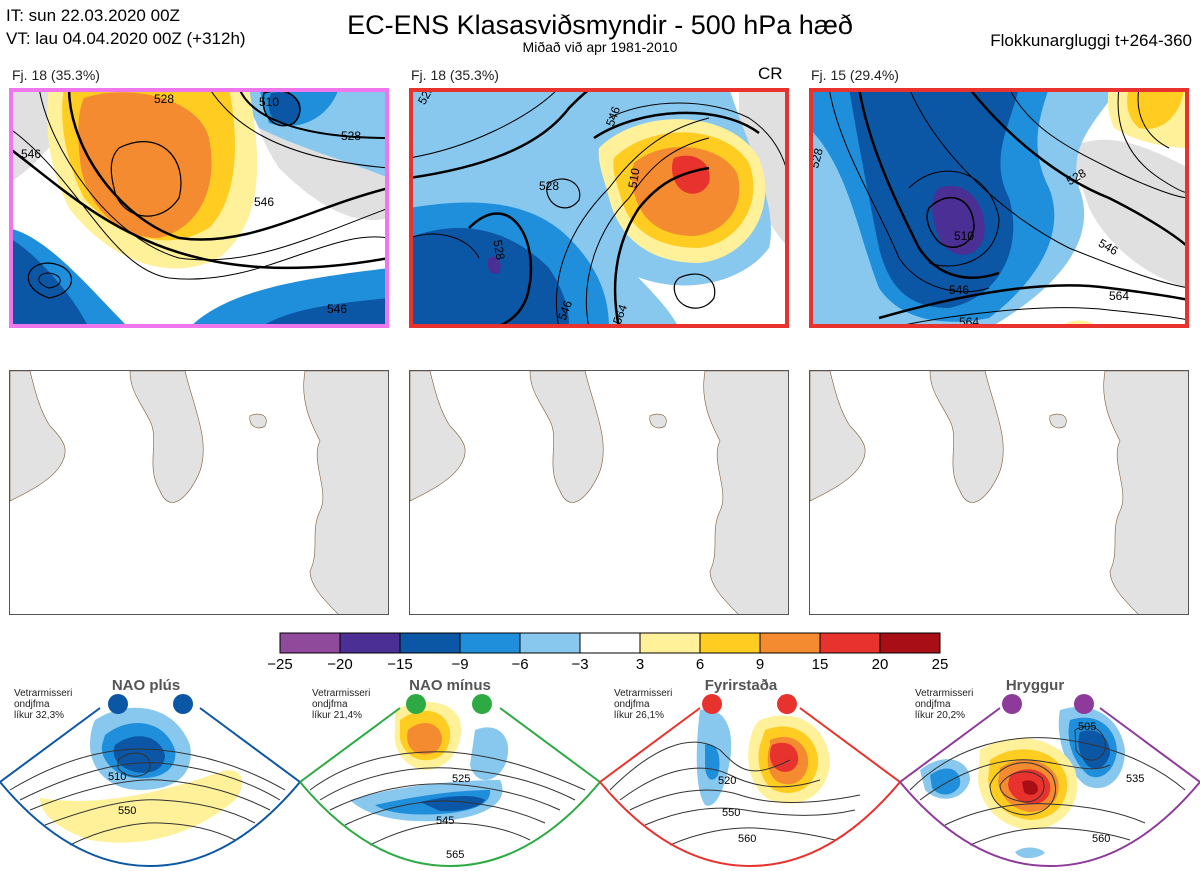  What do you see at coordinates (146, 685) in the screenshot?
I see `regime-1-title: NAO plús` at bounding box center [146, 685].